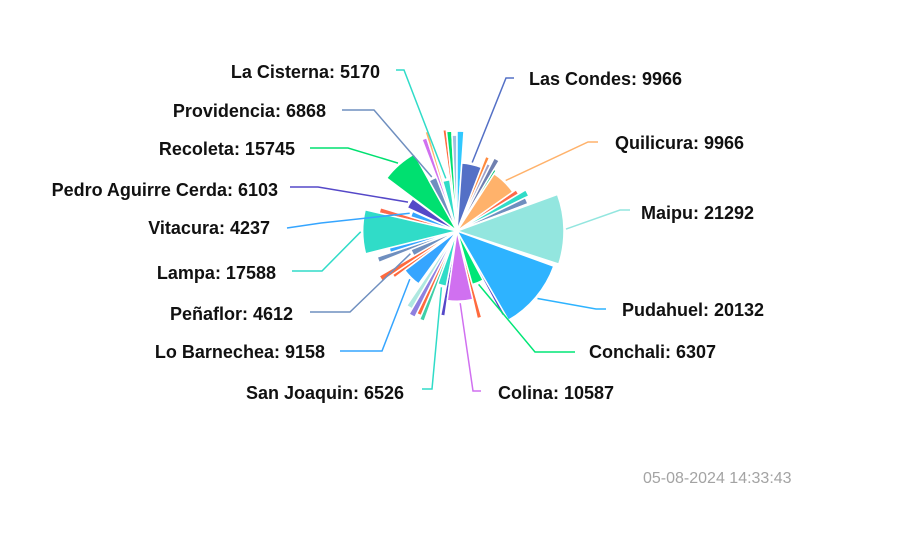  I want to click on slice-label: Peñaflor: 4612, so click(231, 314).